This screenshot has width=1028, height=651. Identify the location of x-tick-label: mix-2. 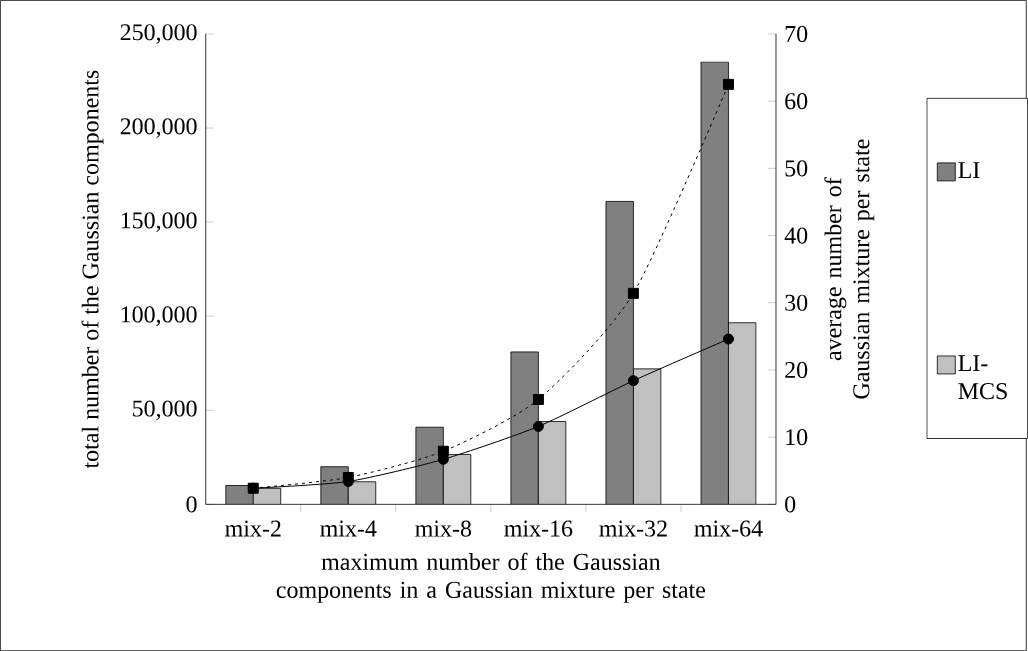
(253, 528).